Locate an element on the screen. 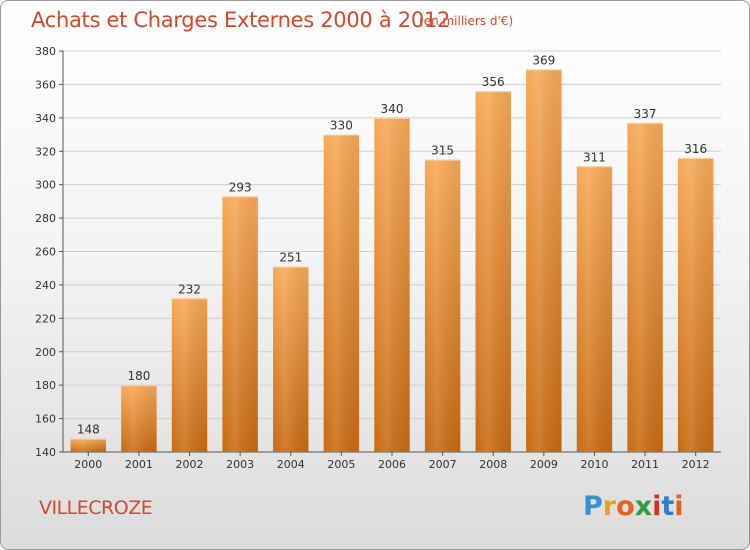 This screenshot has width=750, height=550. y-tick-label: 360 is located at coordinates (45, 84).